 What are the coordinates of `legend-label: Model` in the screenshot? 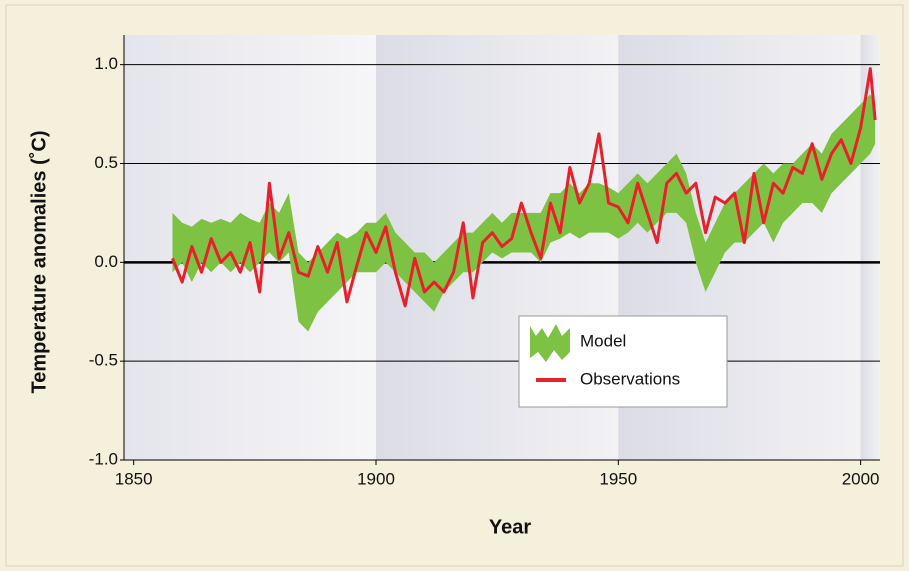 It's located at (603, 340).